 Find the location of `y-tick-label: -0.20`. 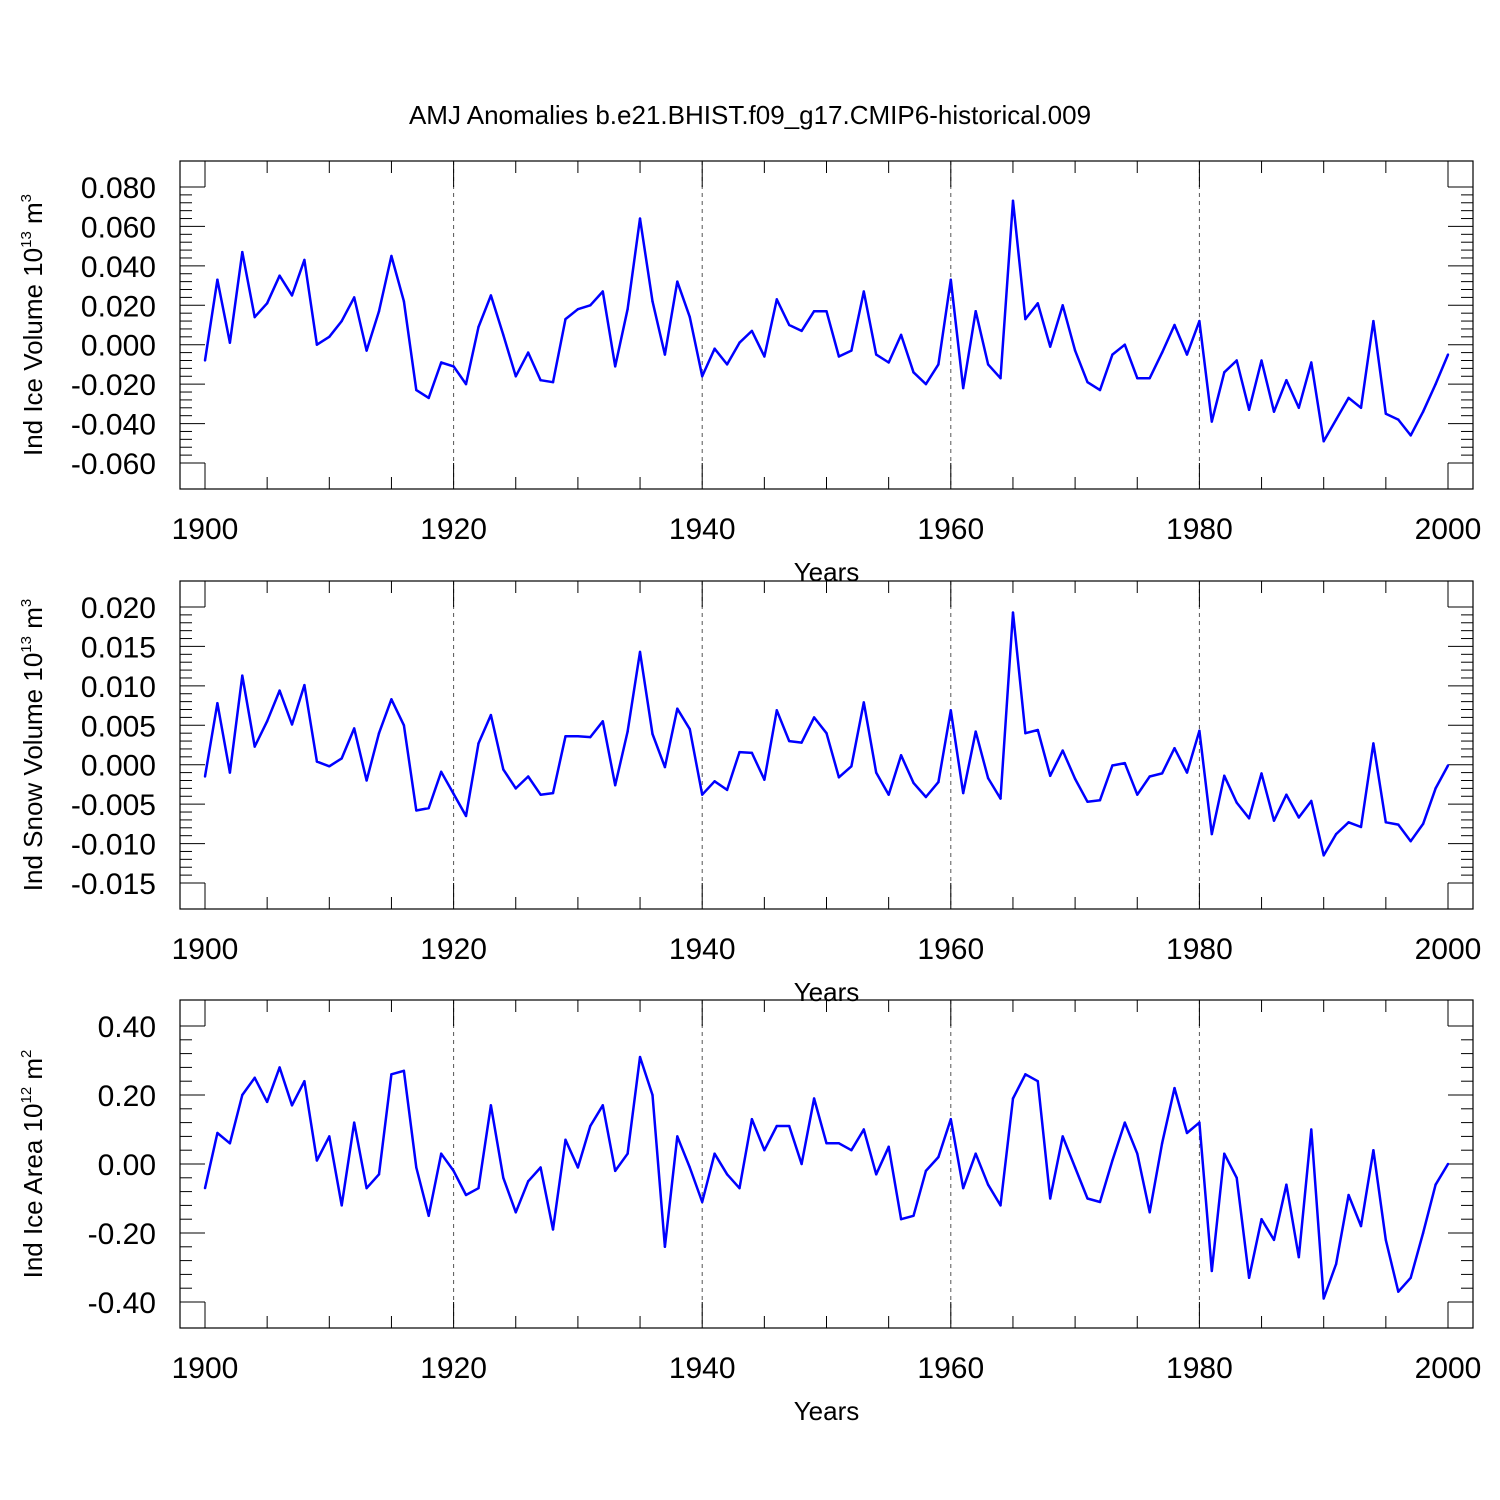

y-tick-label: -0.20 is located at coordinates (122, 1234).